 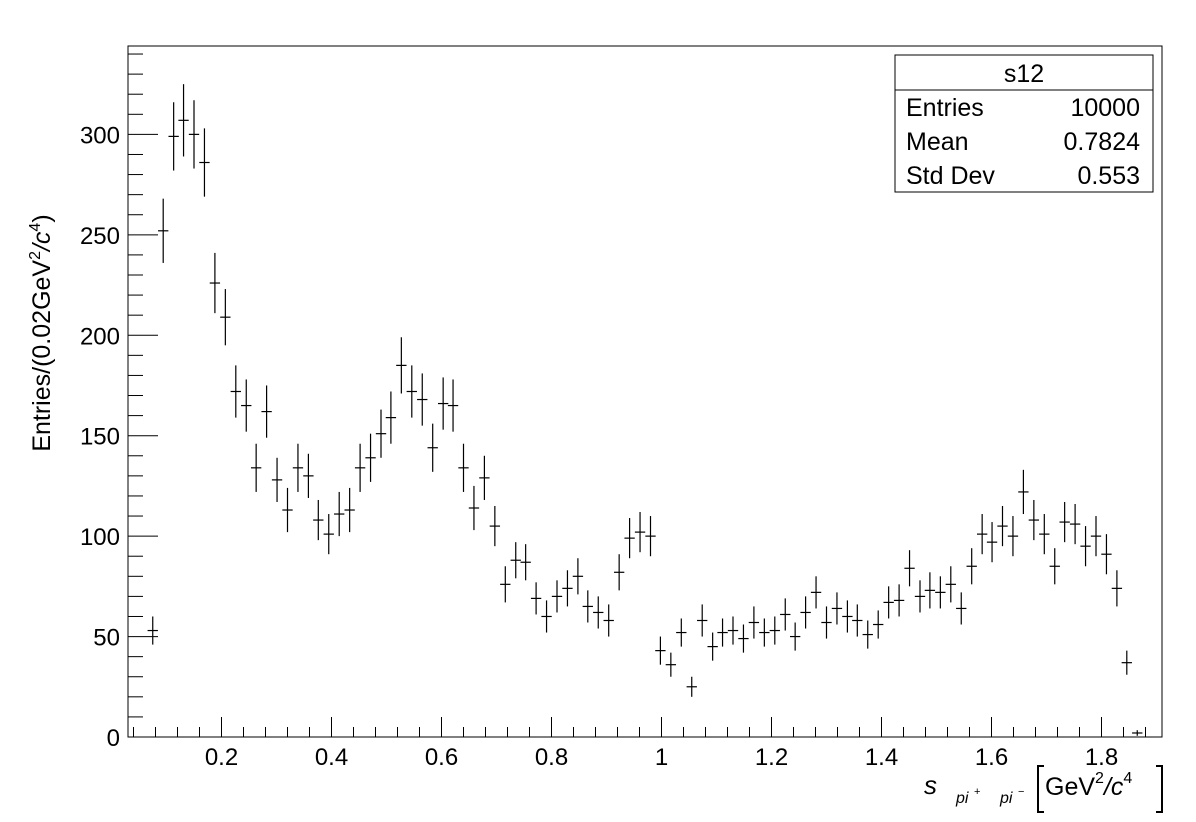 What do you see at coordinates (100, 537) in the screenshot?
I see `y-tick-label: 100` at bounding box center [100, 537].